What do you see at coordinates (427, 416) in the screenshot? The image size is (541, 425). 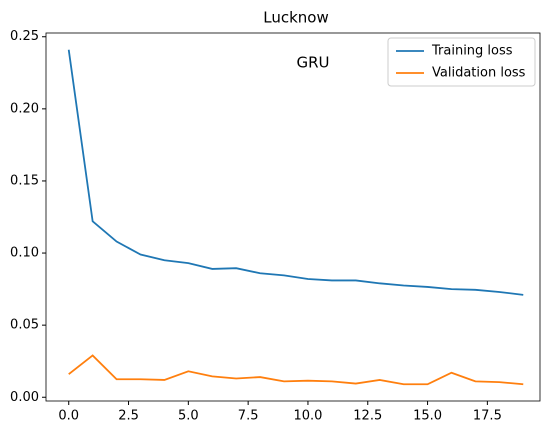 I see `x-tick-label: 15.0` at bounding box center [427, 416].